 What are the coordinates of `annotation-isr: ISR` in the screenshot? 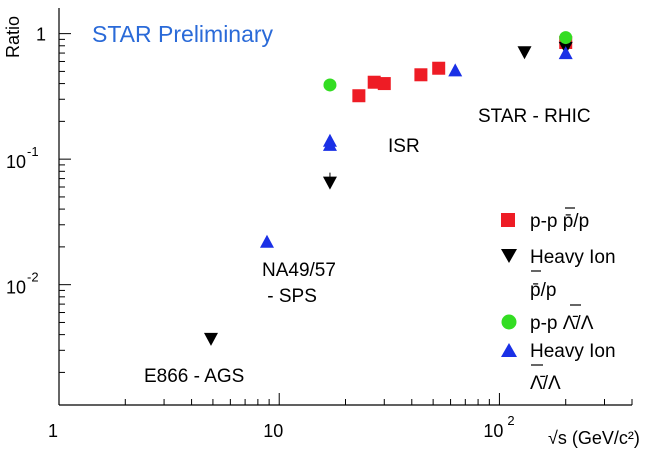 It's located at (404, 146).